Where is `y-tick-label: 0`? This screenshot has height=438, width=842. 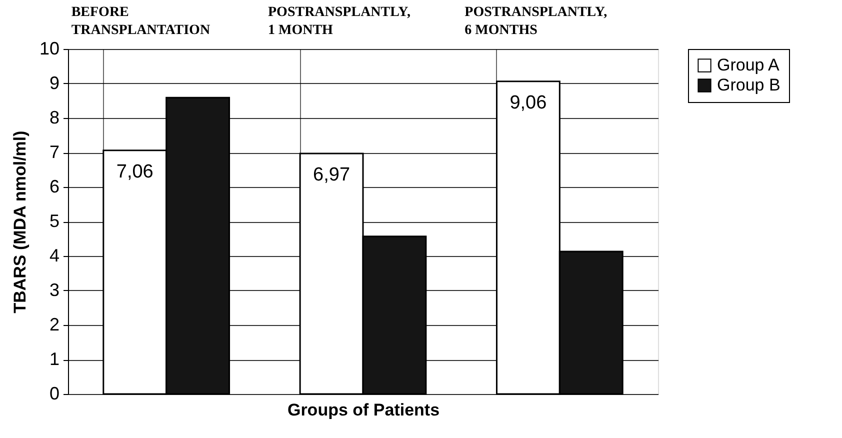 y-tick-label: 0 is located at coordinates (54, 394).